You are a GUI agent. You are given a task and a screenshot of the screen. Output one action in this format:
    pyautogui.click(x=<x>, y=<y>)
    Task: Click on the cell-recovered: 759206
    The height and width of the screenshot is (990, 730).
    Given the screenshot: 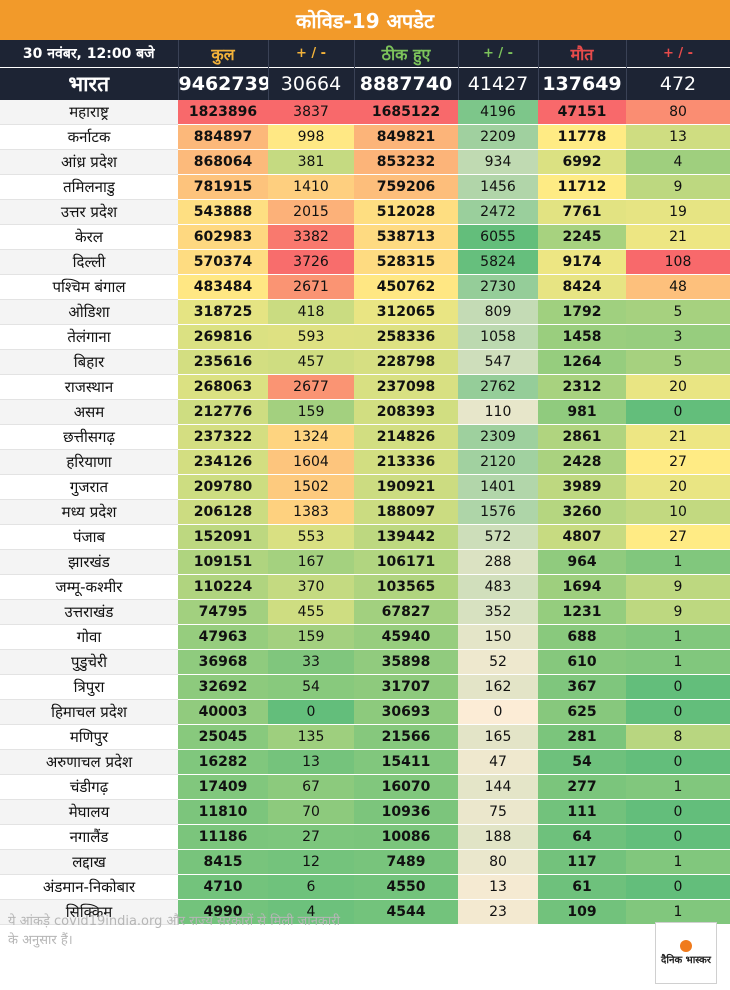 What is the action you would take?
    pyautogui.click(x=406, y=187)
    